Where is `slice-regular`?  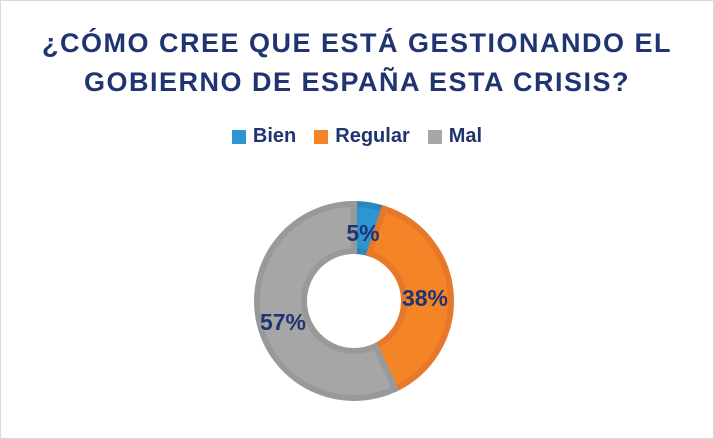 slice-regular is located at coordinates (409, 298).